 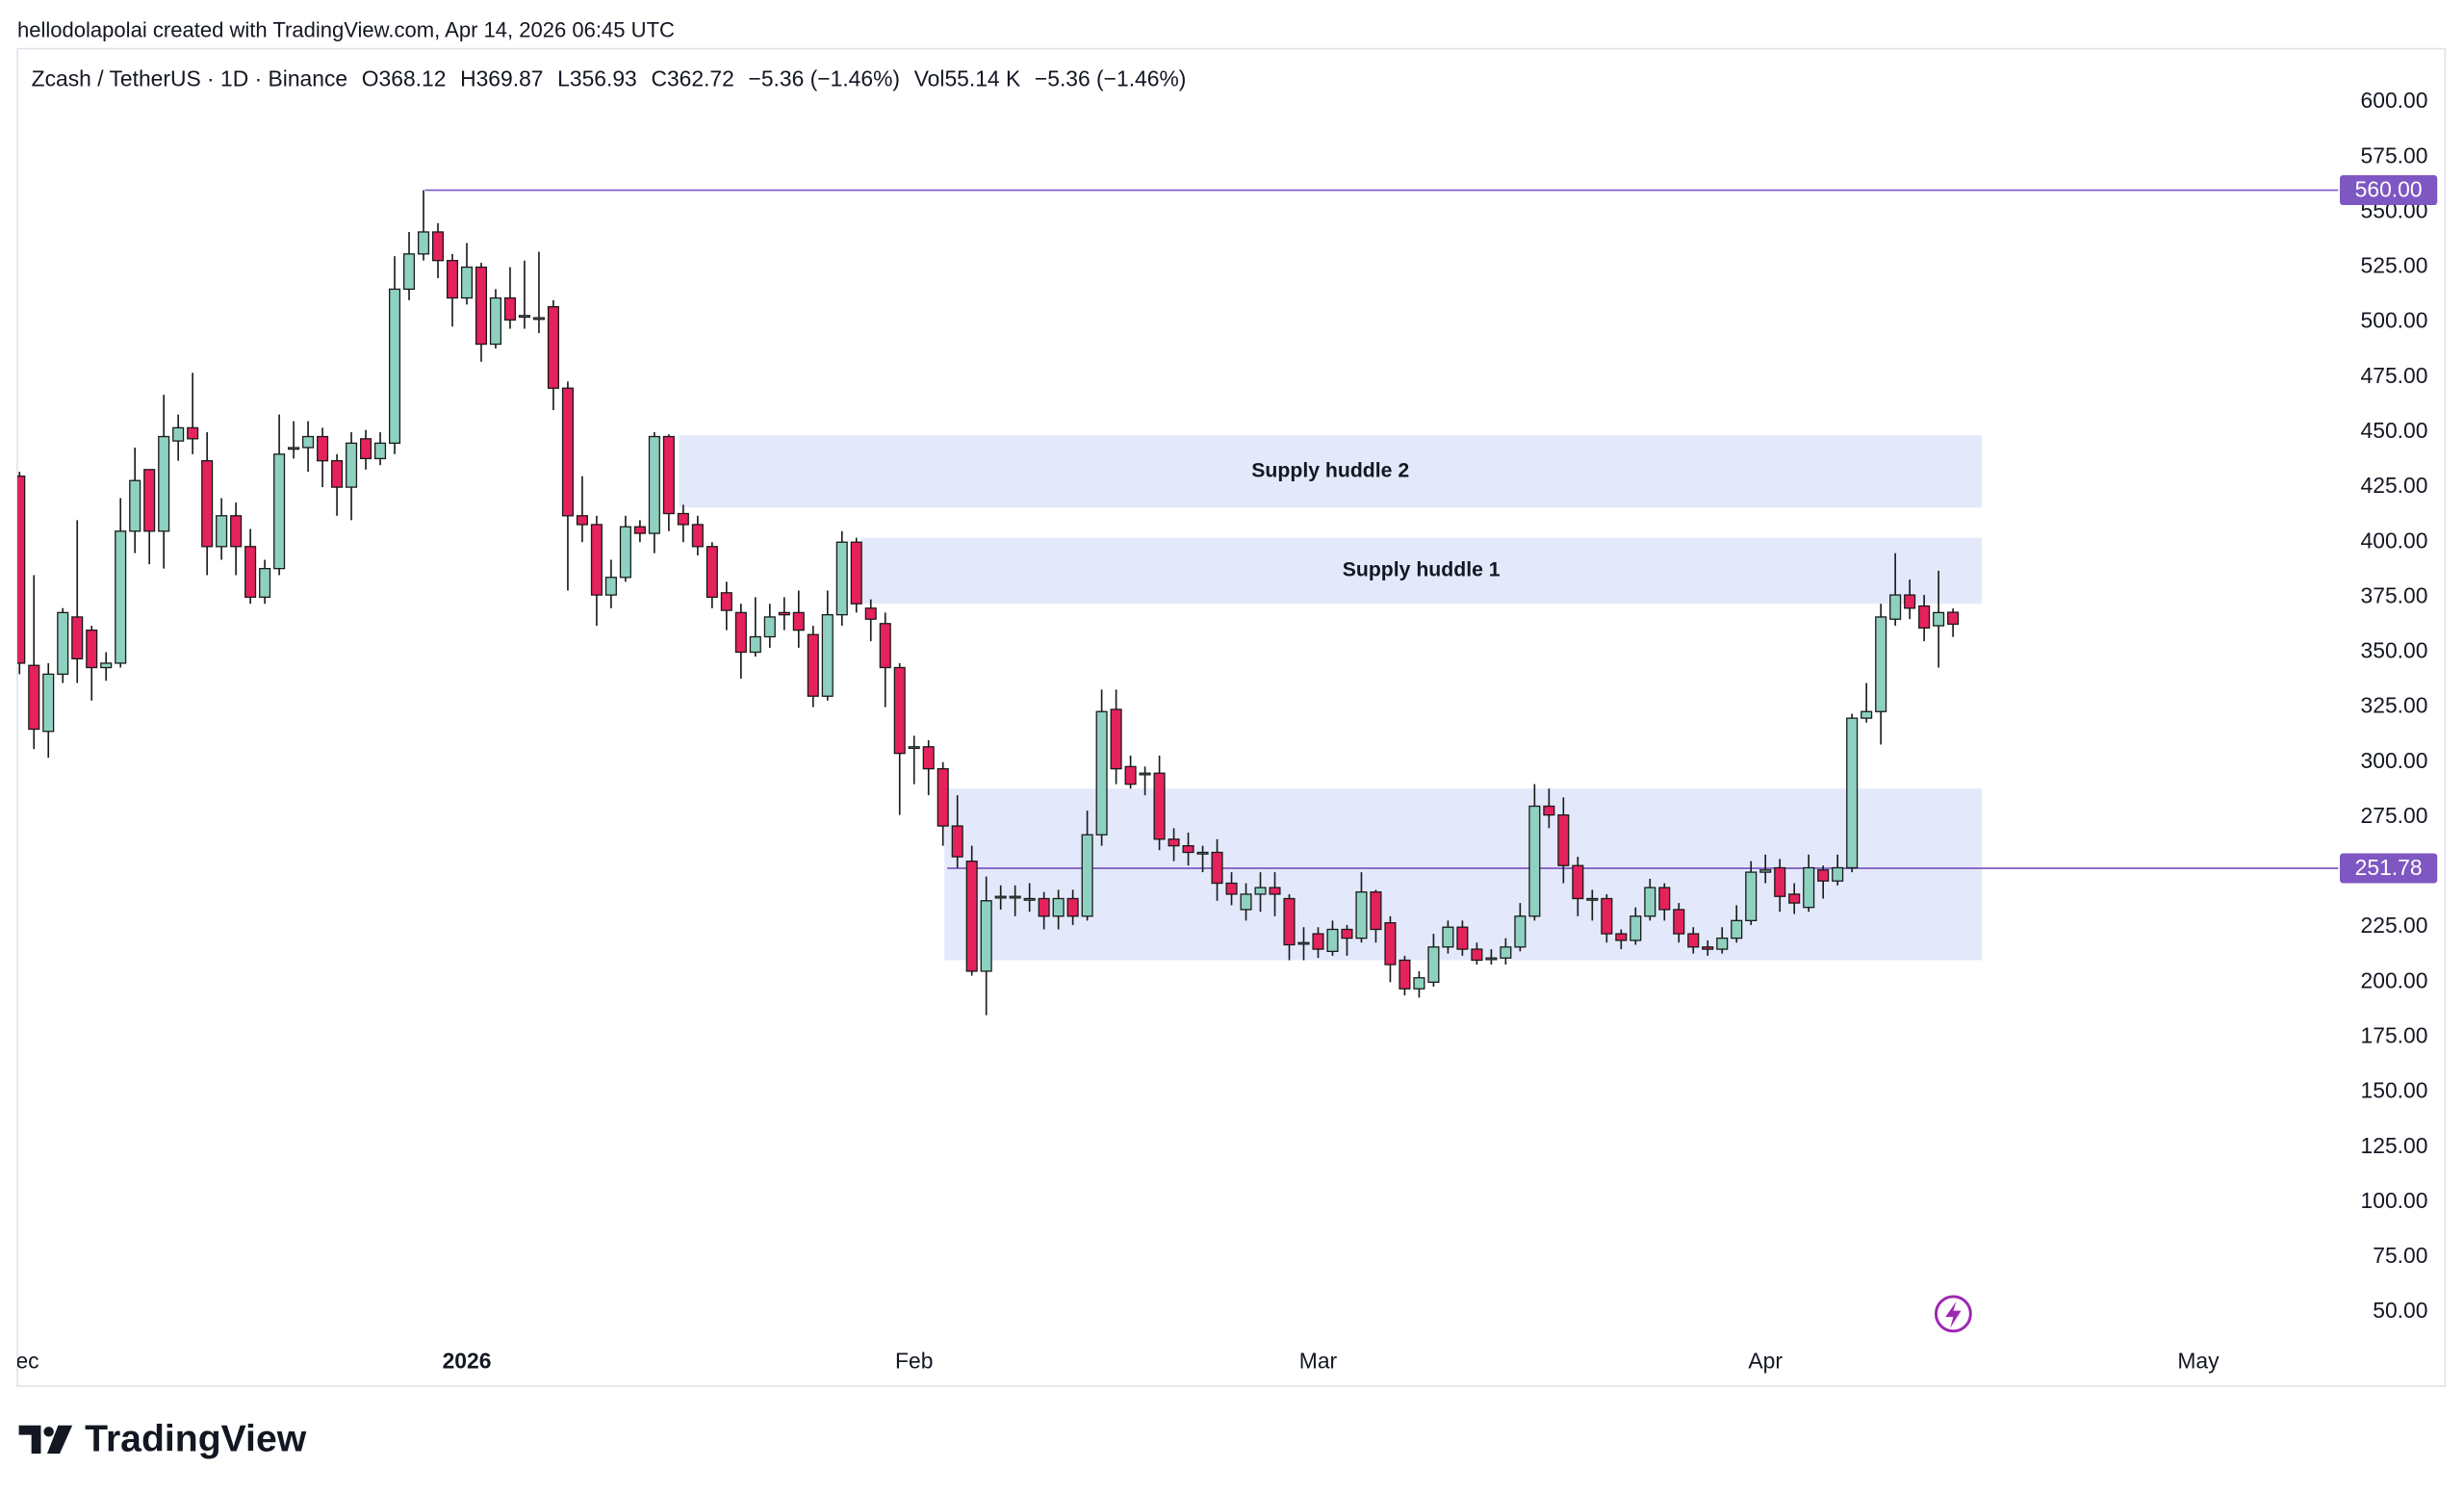 What do you see at coordinates (2394, 486) in the screenshot?
I see `y-tick-label: 425.00` at bounding box center [2394, 486].